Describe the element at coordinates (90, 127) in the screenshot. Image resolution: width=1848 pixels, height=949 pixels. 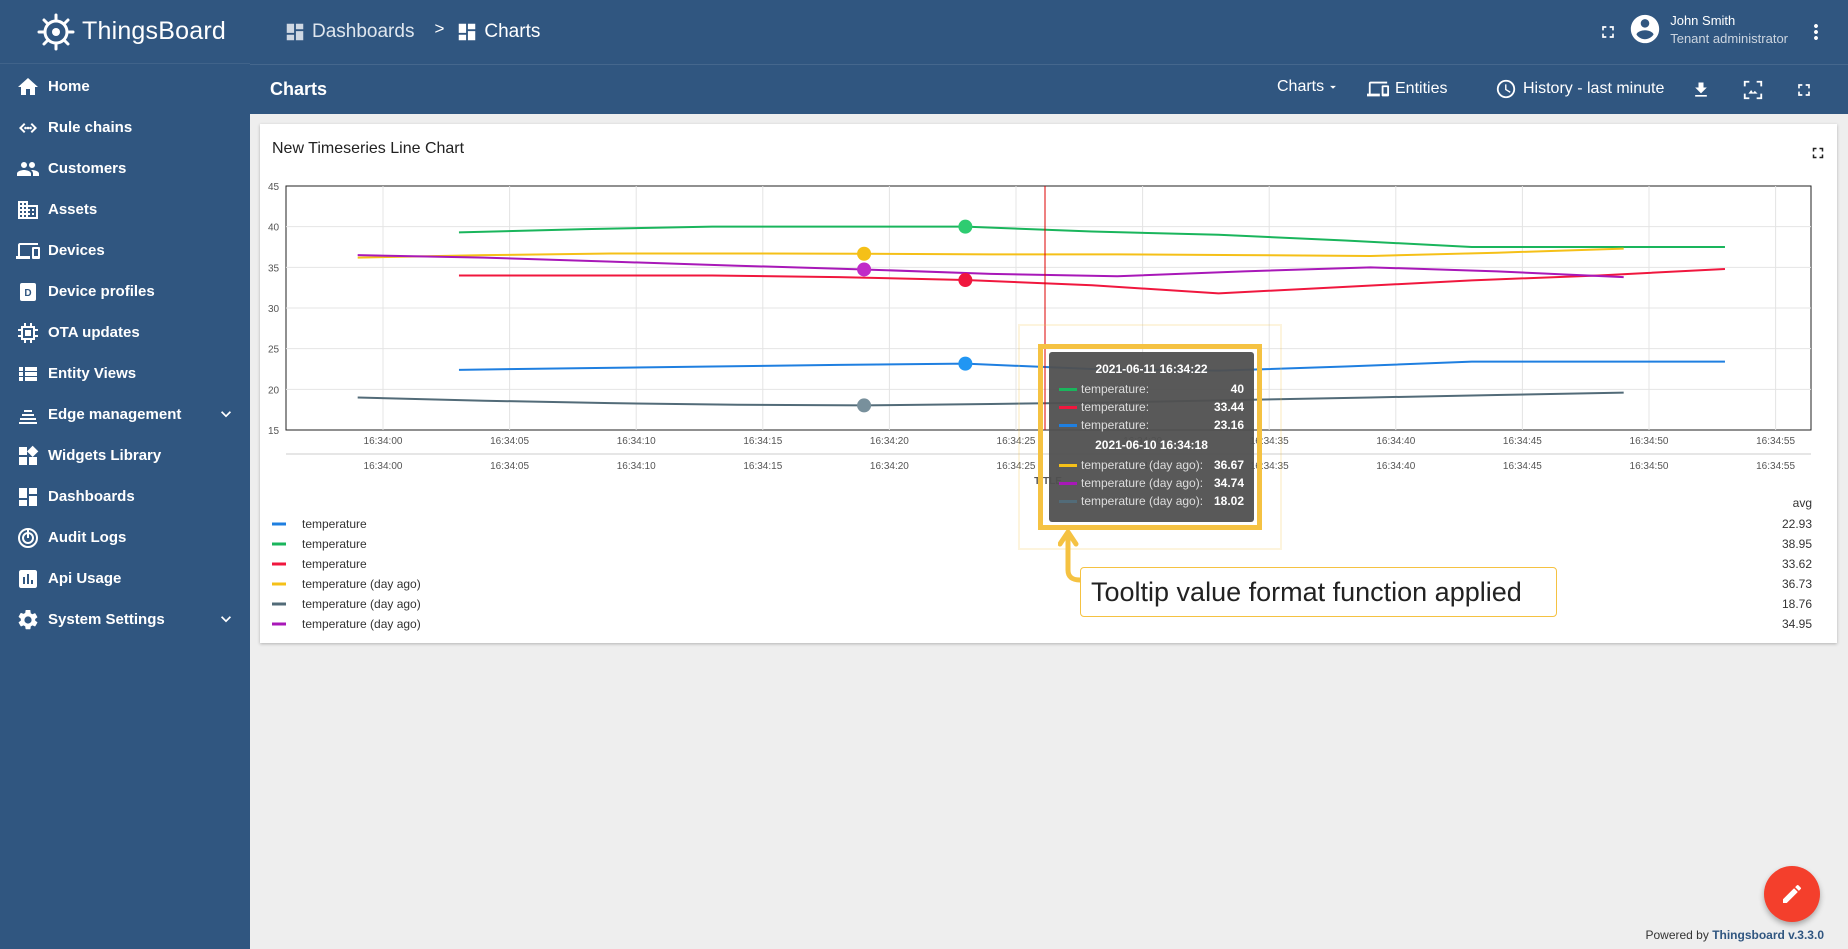
I see `sidebar-item-label: Rule chains` at that location.